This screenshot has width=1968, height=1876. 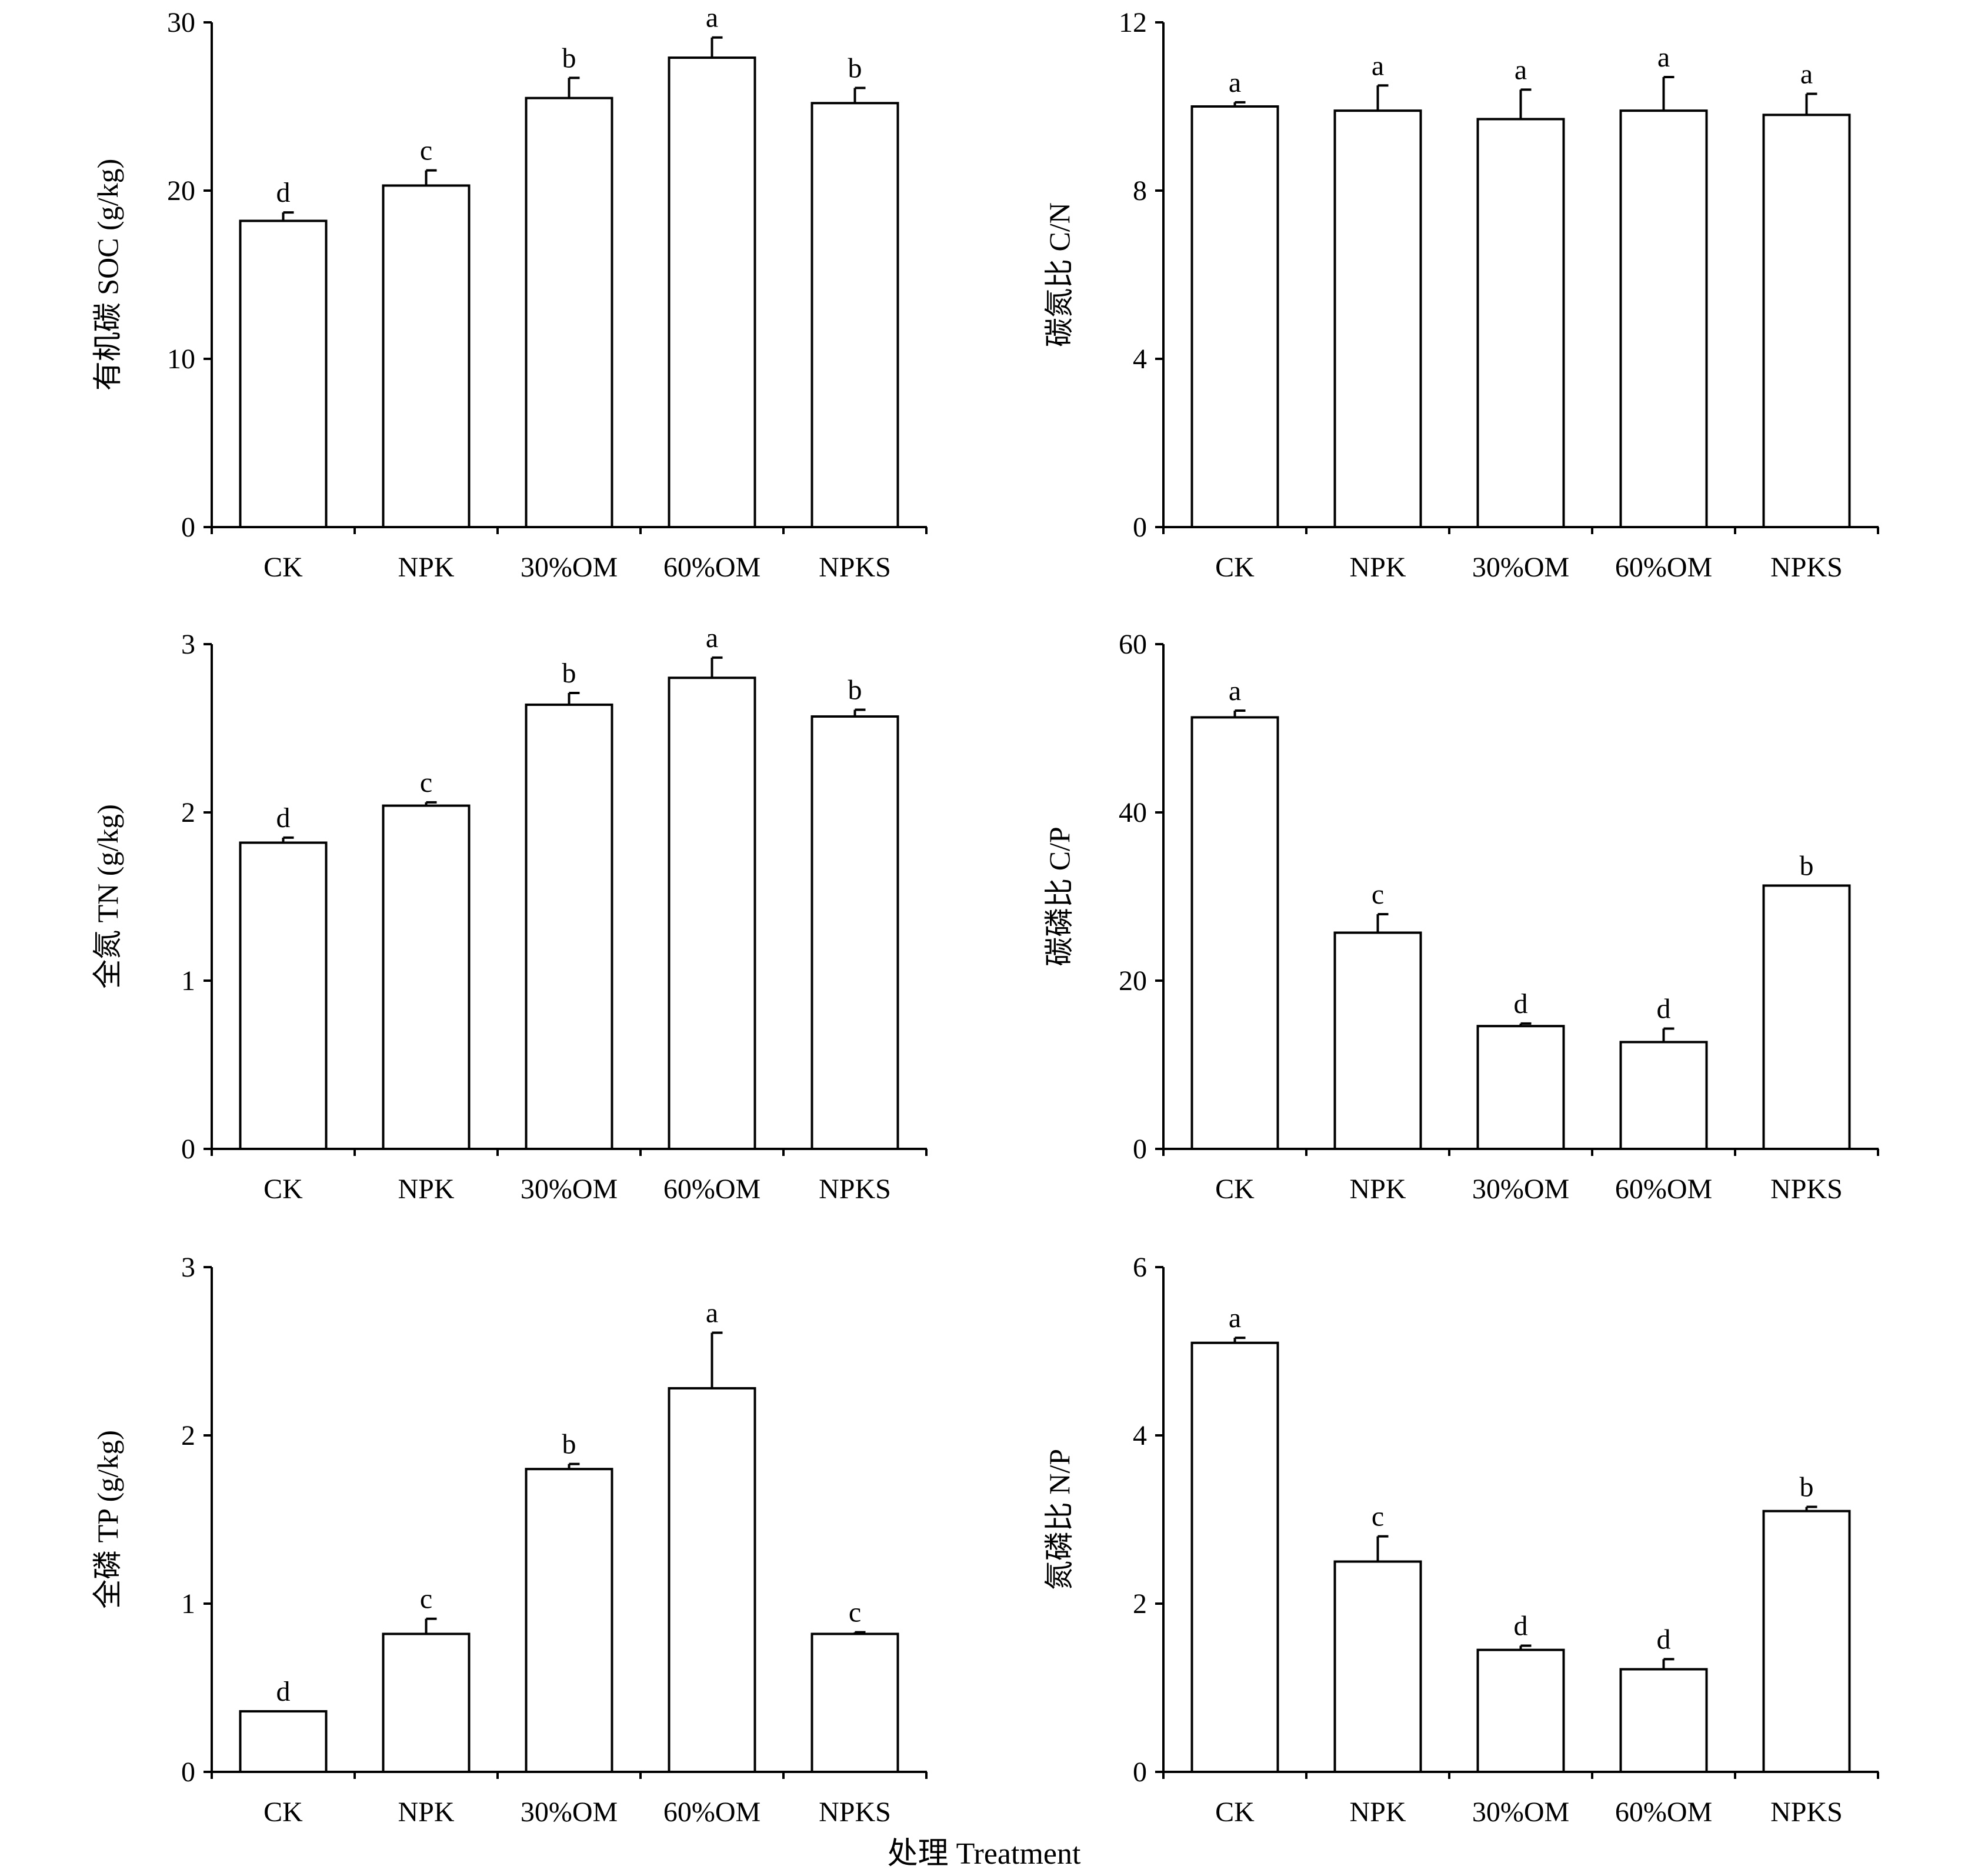 I want to click on chart-panel-5: 0 1 2 3 全磷 TP (g/kg) d CK c NPK b 30%OM a 60%OM c NPKS, so click(x=509, y=1540).